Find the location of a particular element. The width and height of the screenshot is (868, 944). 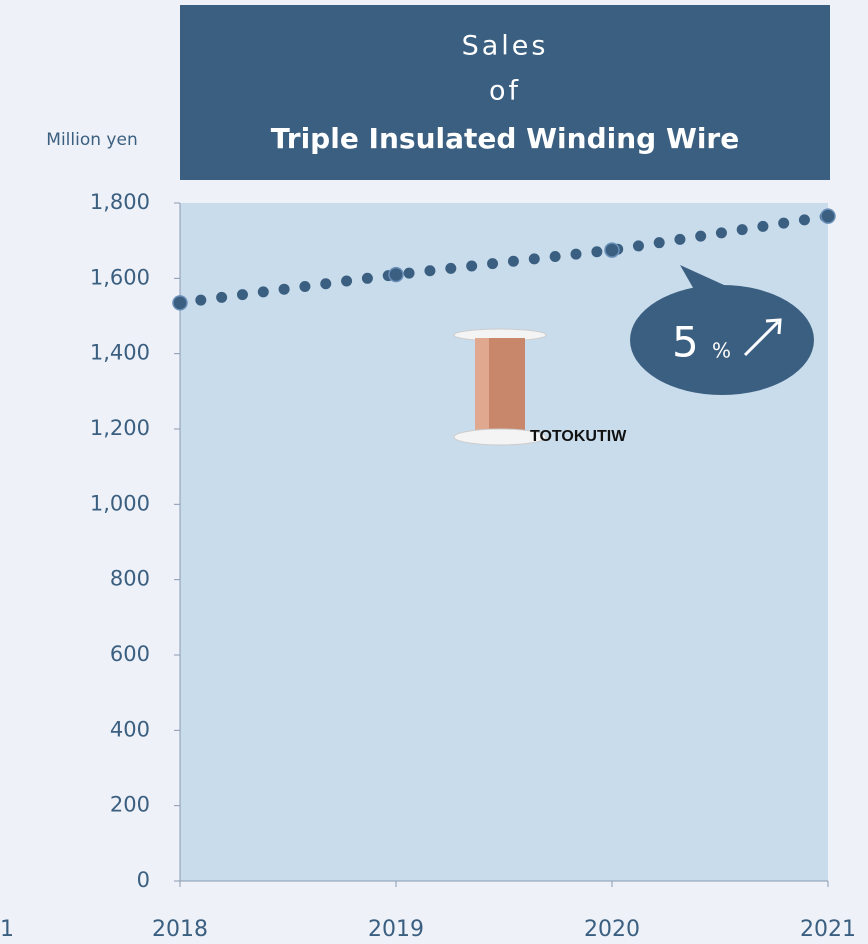

callout-number: 5 is located at coordinates (685, 342).